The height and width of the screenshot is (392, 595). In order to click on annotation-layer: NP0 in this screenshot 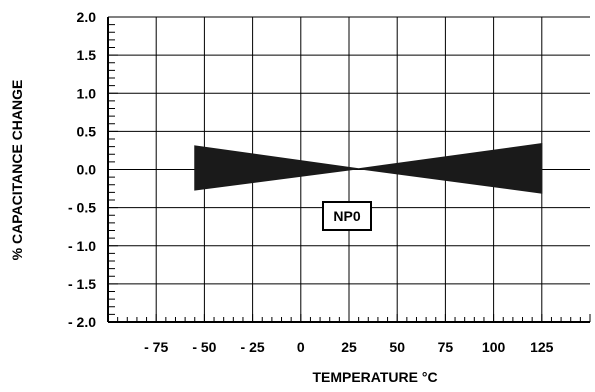, I will do `click(347, 216)`.